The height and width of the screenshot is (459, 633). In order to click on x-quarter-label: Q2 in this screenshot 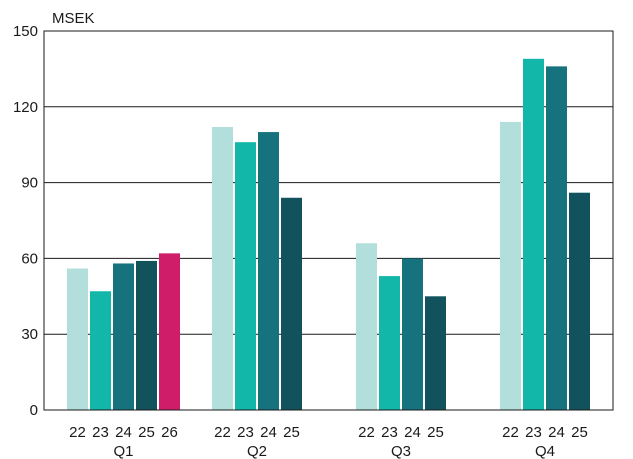, I will do `click(257, 451)`.